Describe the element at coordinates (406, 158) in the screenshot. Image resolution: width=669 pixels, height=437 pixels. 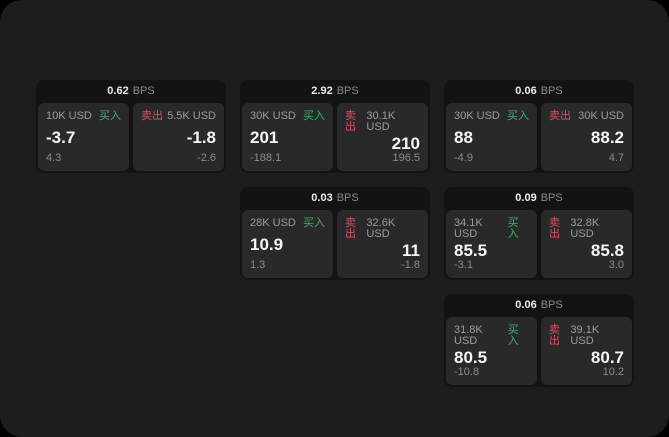
I see `sell-delta: 196.5` at that location.